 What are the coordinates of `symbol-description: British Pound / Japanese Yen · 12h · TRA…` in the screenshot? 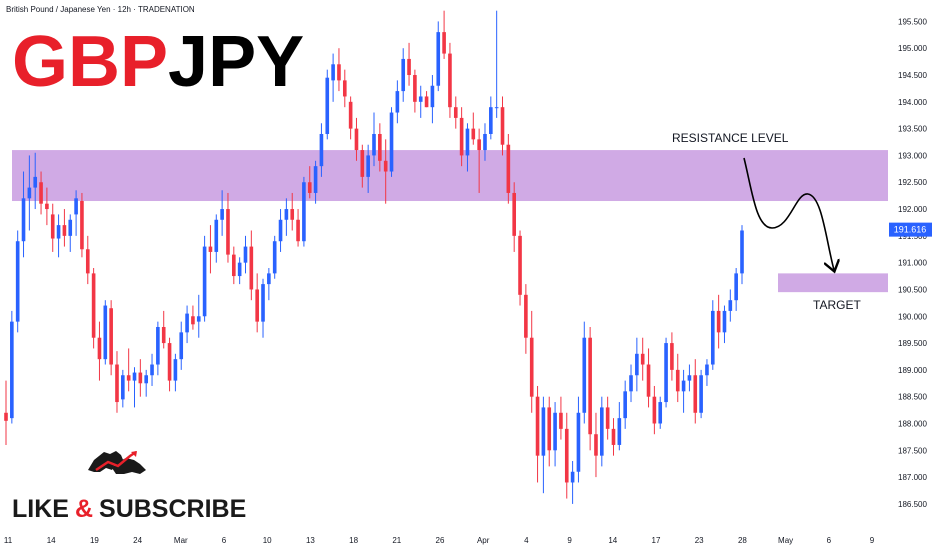 It's located at (100, 9).